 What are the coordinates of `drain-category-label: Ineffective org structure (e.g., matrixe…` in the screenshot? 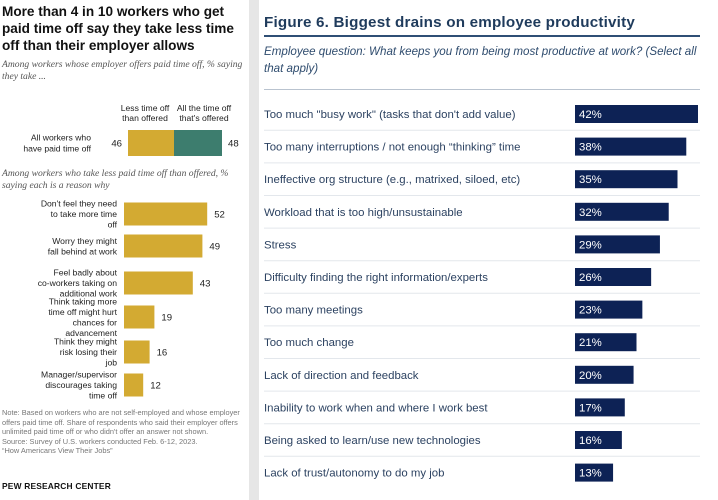 It's located at (392, 180).